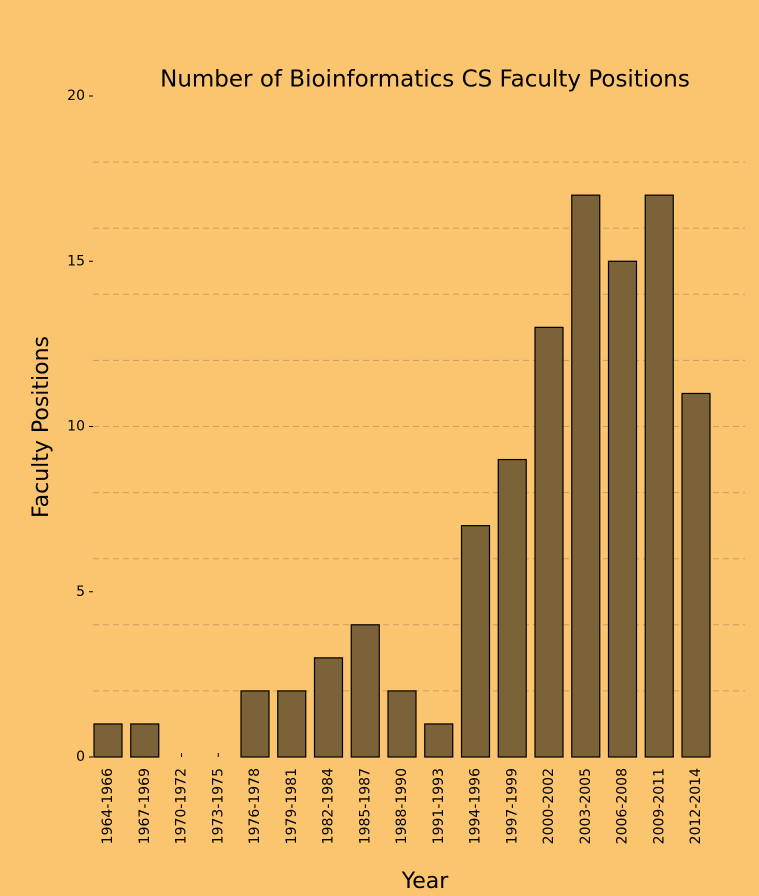 The image size is (759, 896). Describe the element at coordinates (108, 806) in the screenshot. I see `x-tick-label: 1964-1966` at that location.